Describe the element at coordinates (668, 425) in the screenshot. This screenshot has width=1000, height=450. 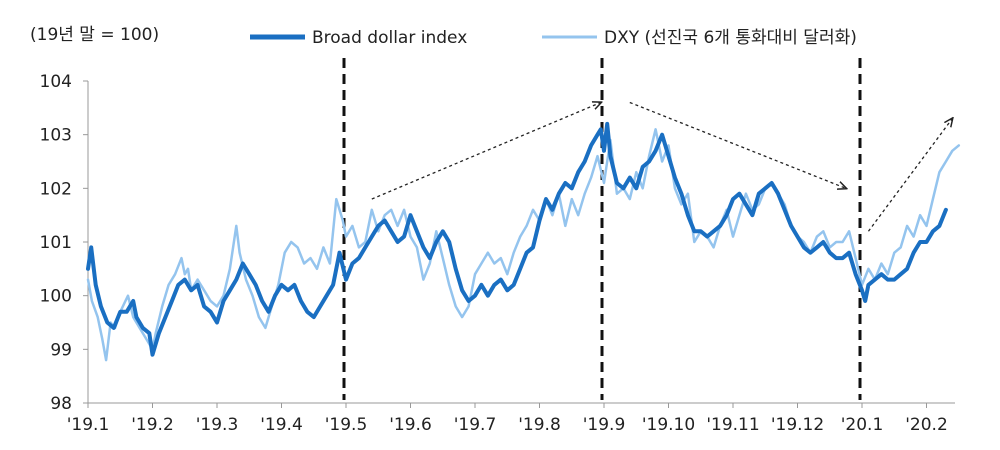
I see `x-tick-label: '19.10` at that location.